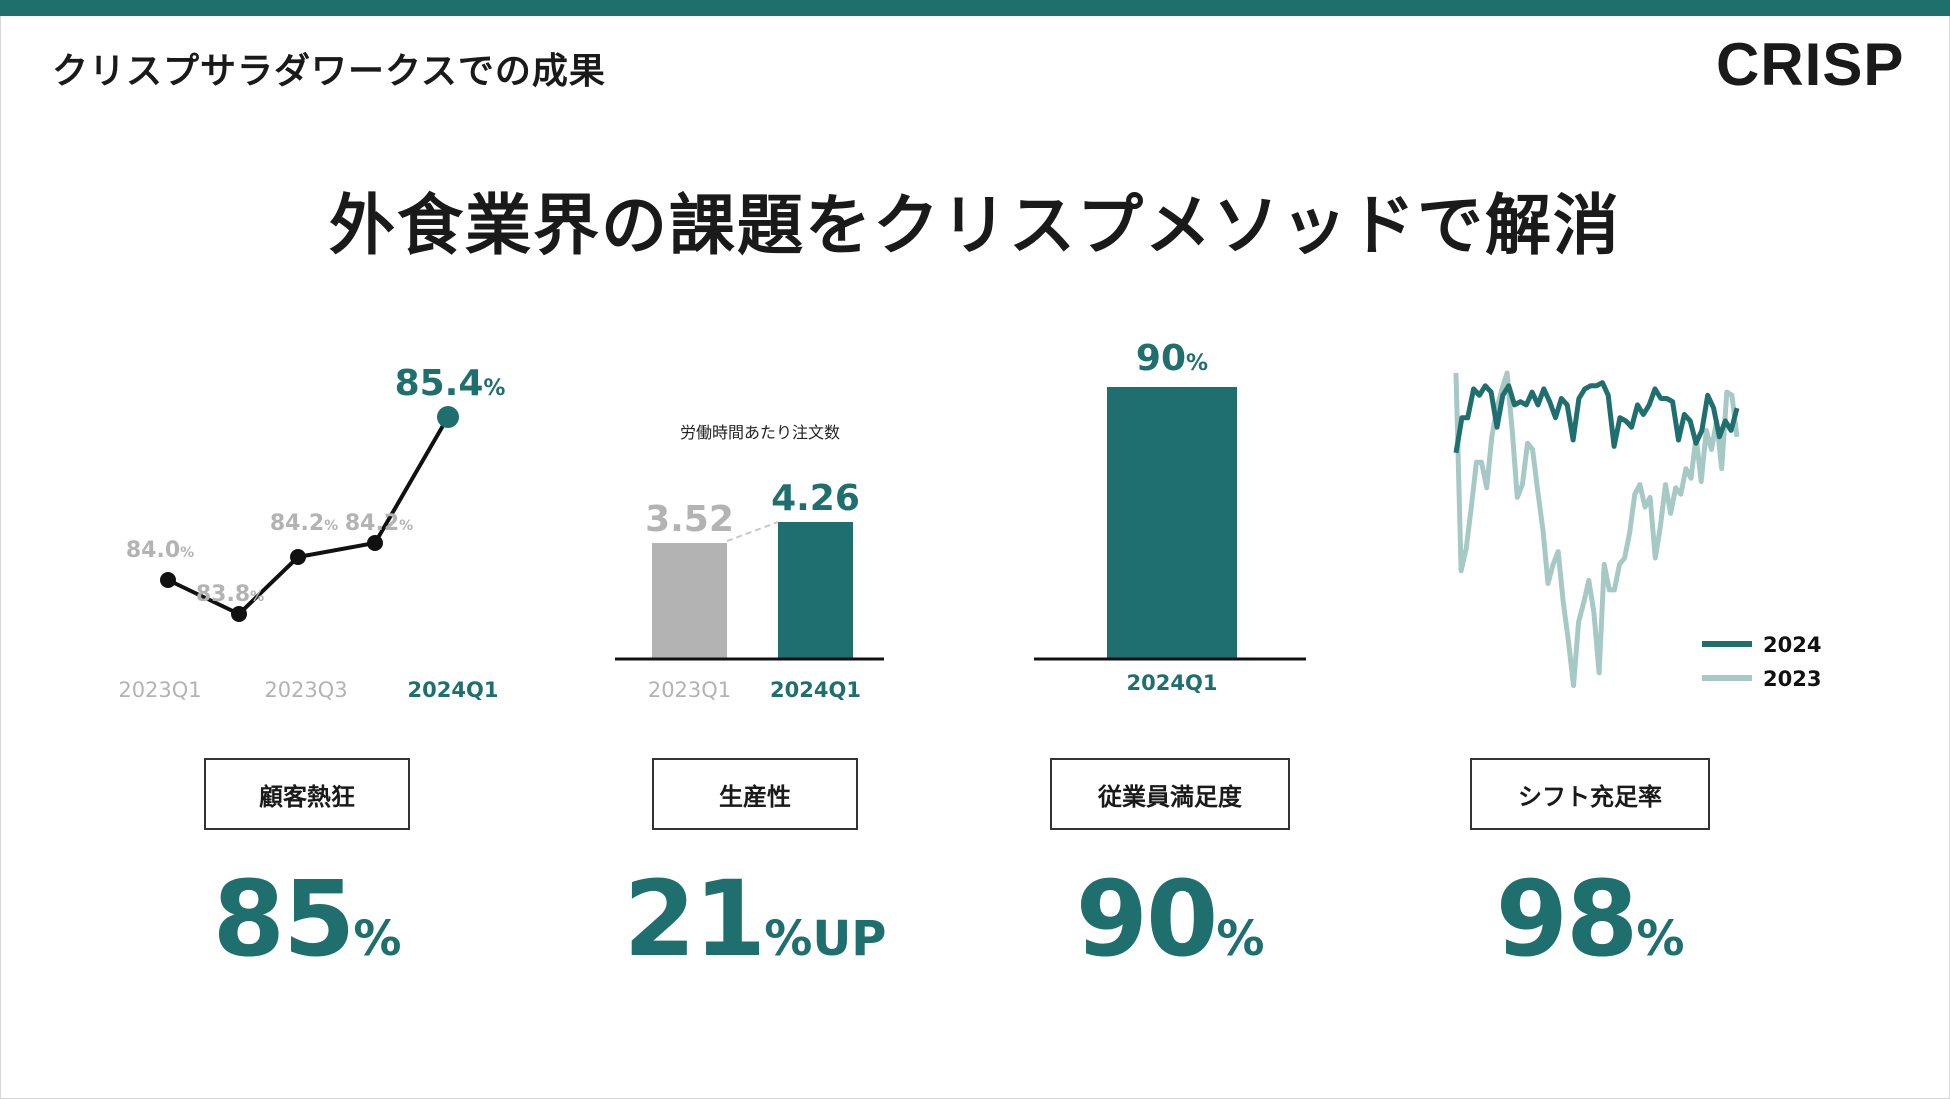 This screenshot has height=1099, width=1950. I want to click on data-label: 85.4%, so click(450, 383).